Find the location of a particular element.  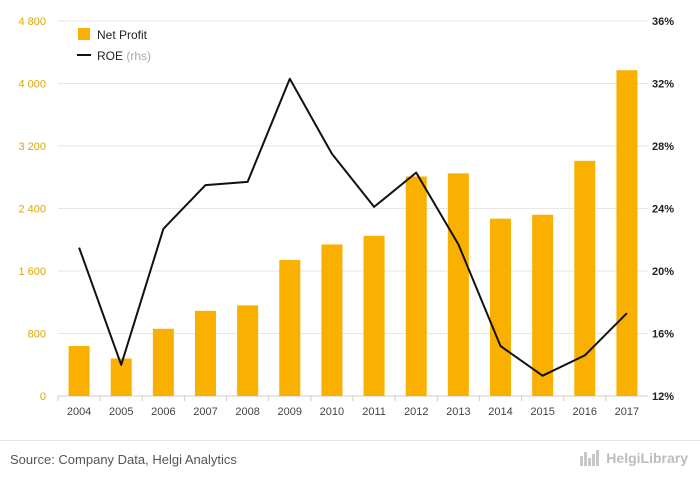

x-tick-label: 2007 is located at coordinates (205, 412).